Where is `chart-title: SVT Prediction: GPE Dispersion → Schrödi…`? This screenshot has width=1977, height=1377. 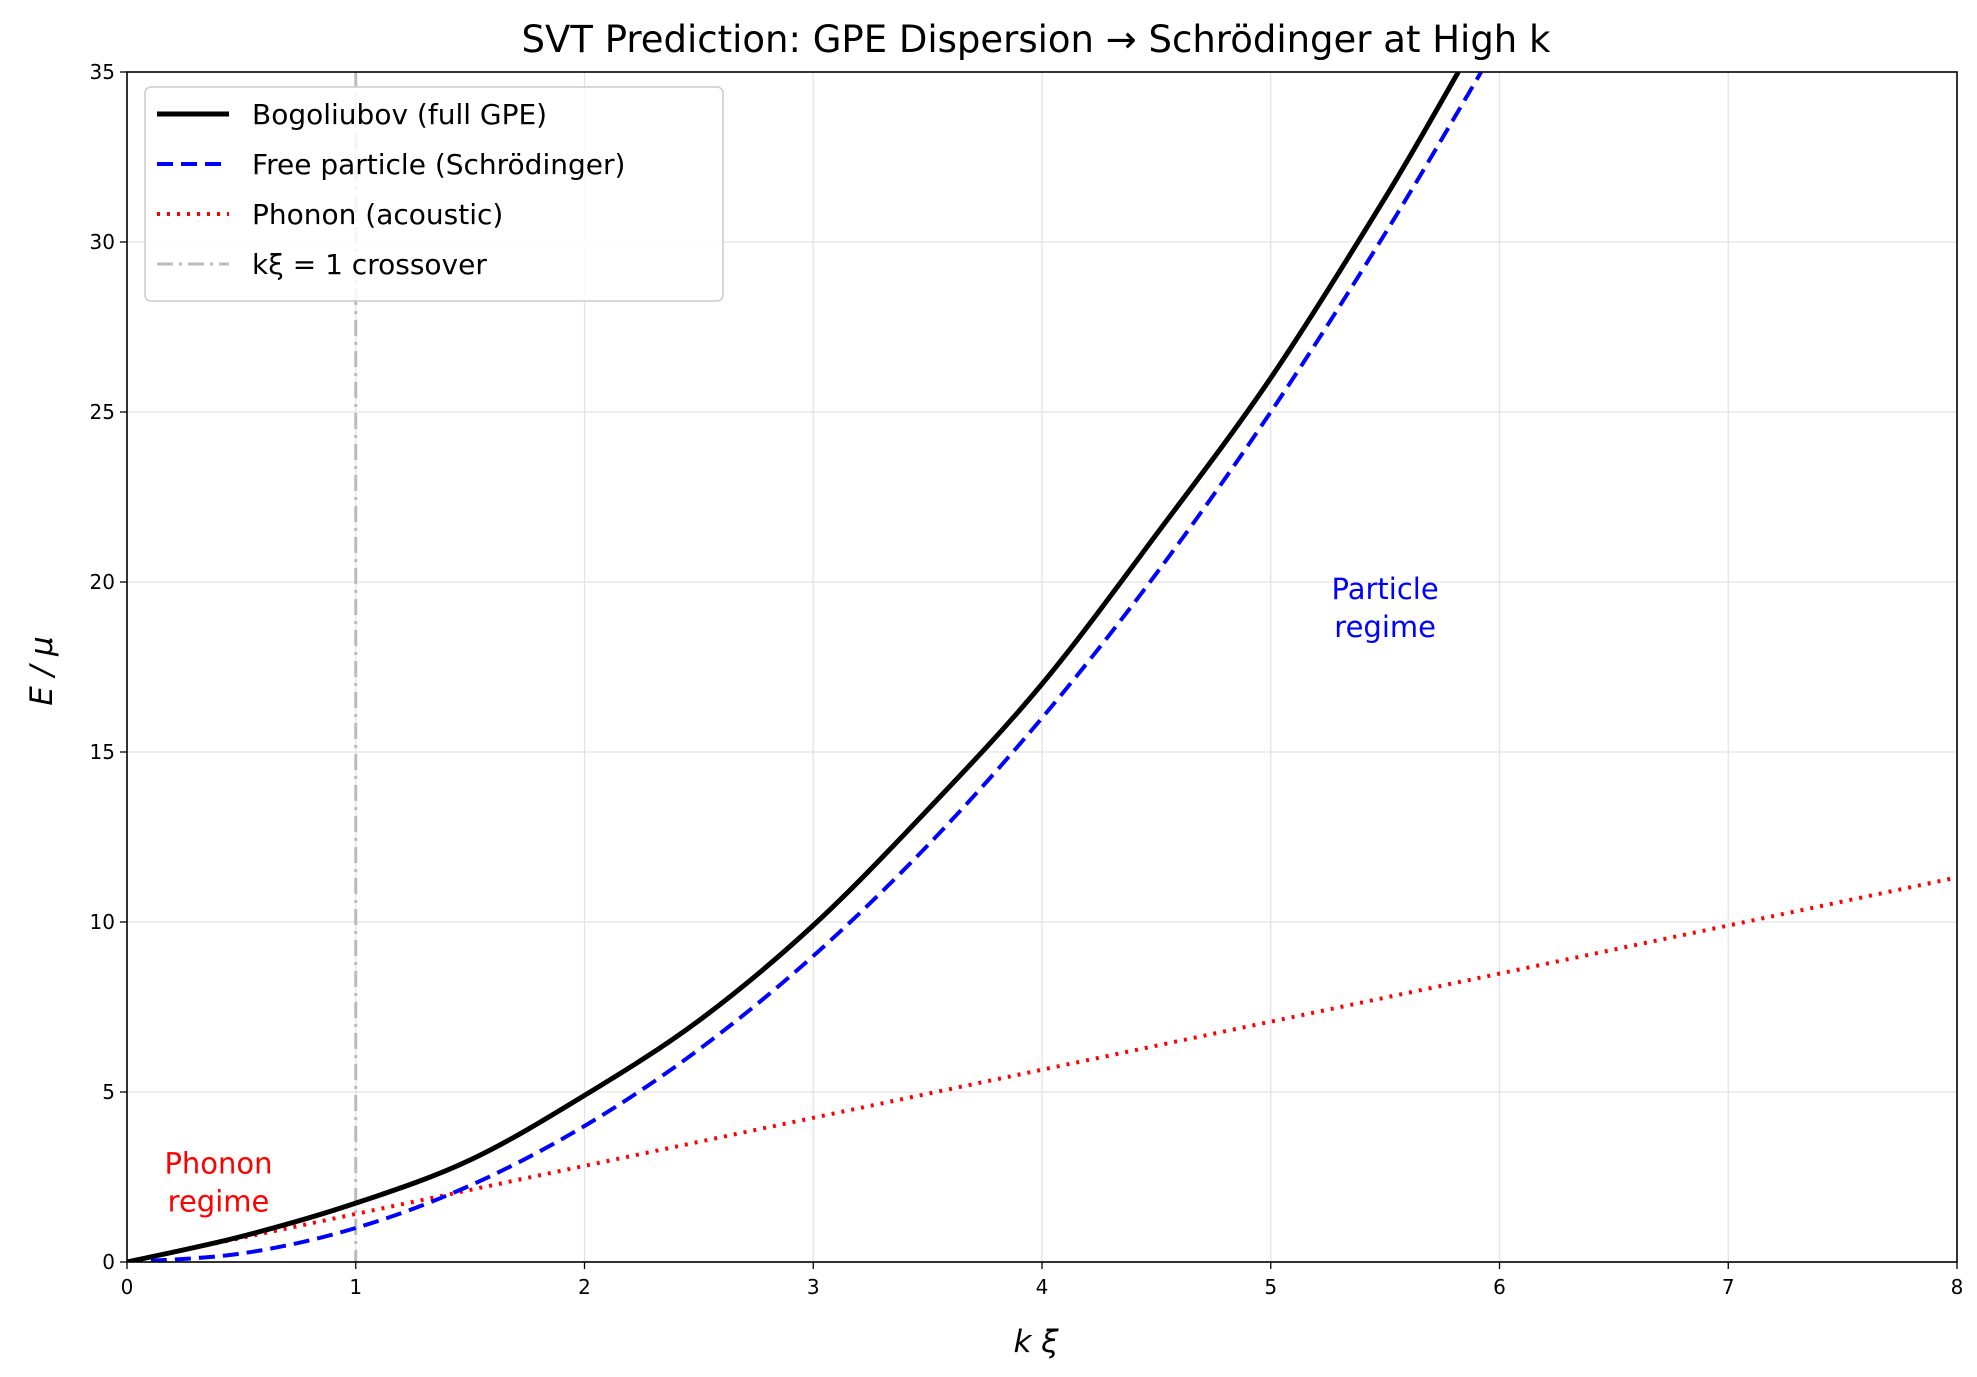 chart-title: SVT Prediction: GPE Dispersion → Schrödi… is located at coordinates (1036, 39).